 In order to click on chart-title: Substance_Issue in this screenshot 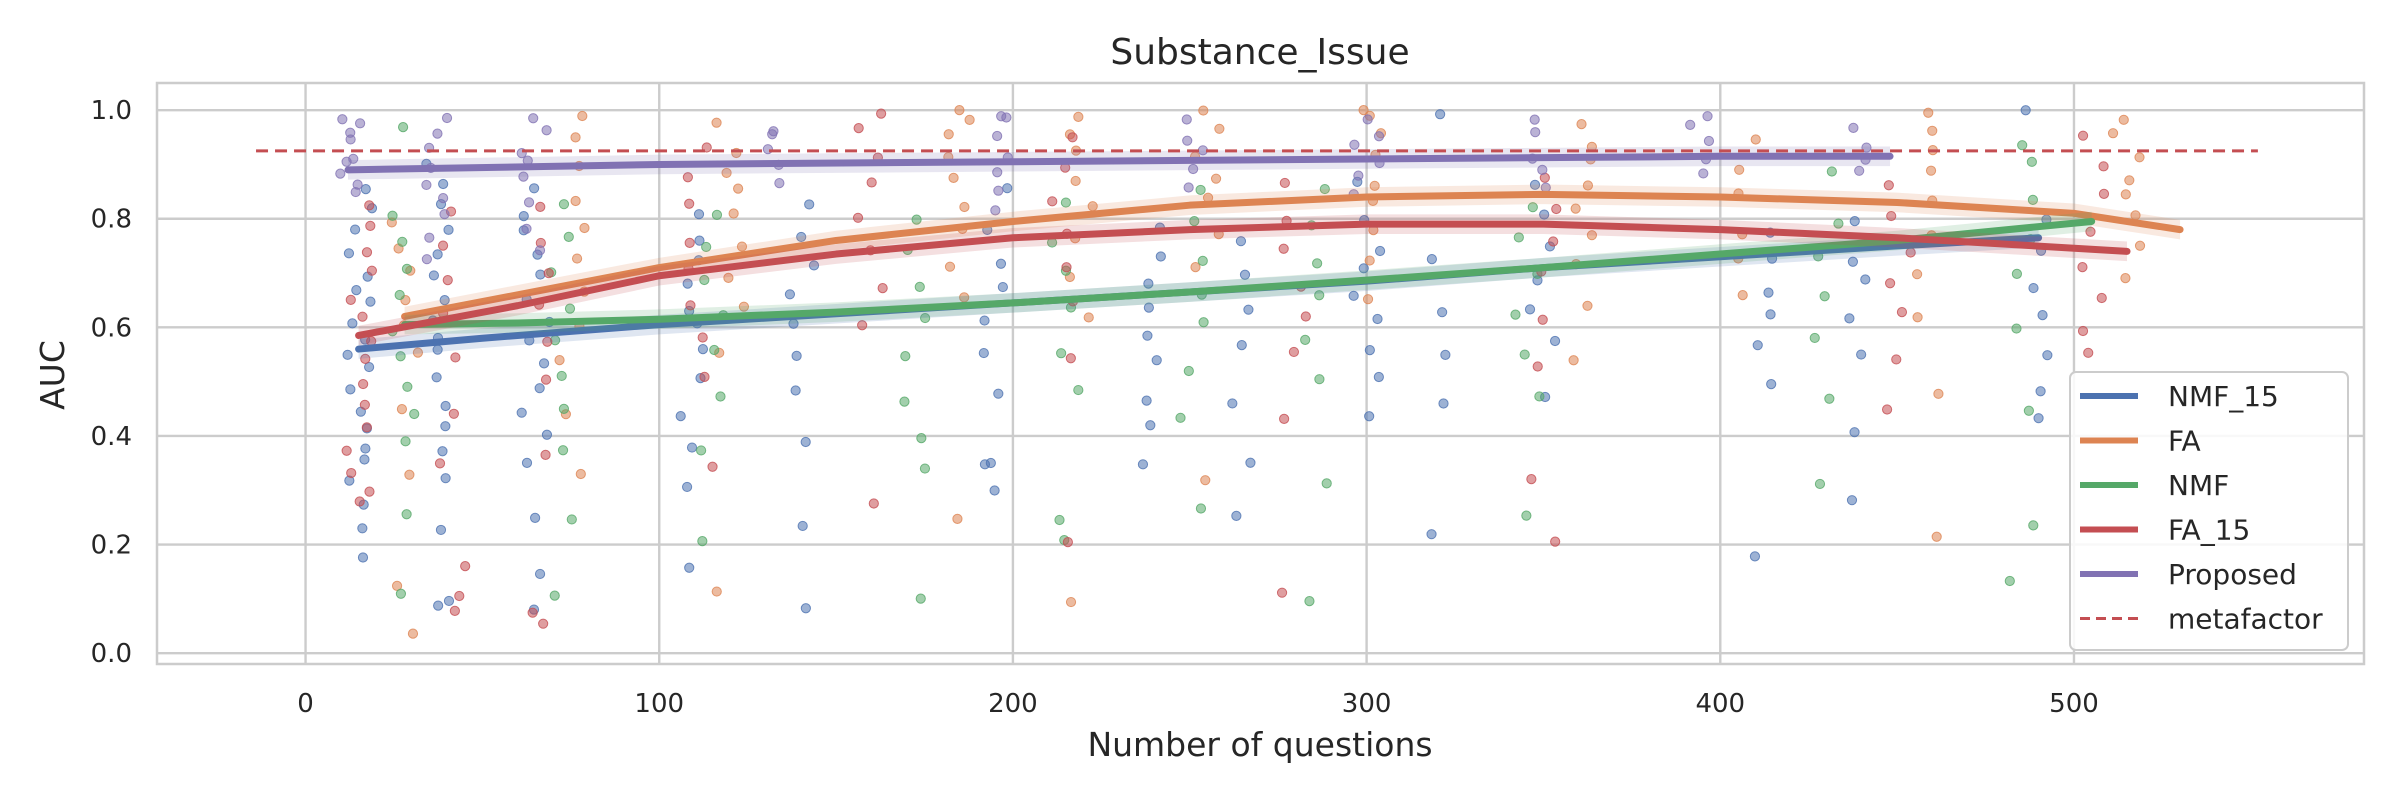, I will do `click(1259, 52)`.